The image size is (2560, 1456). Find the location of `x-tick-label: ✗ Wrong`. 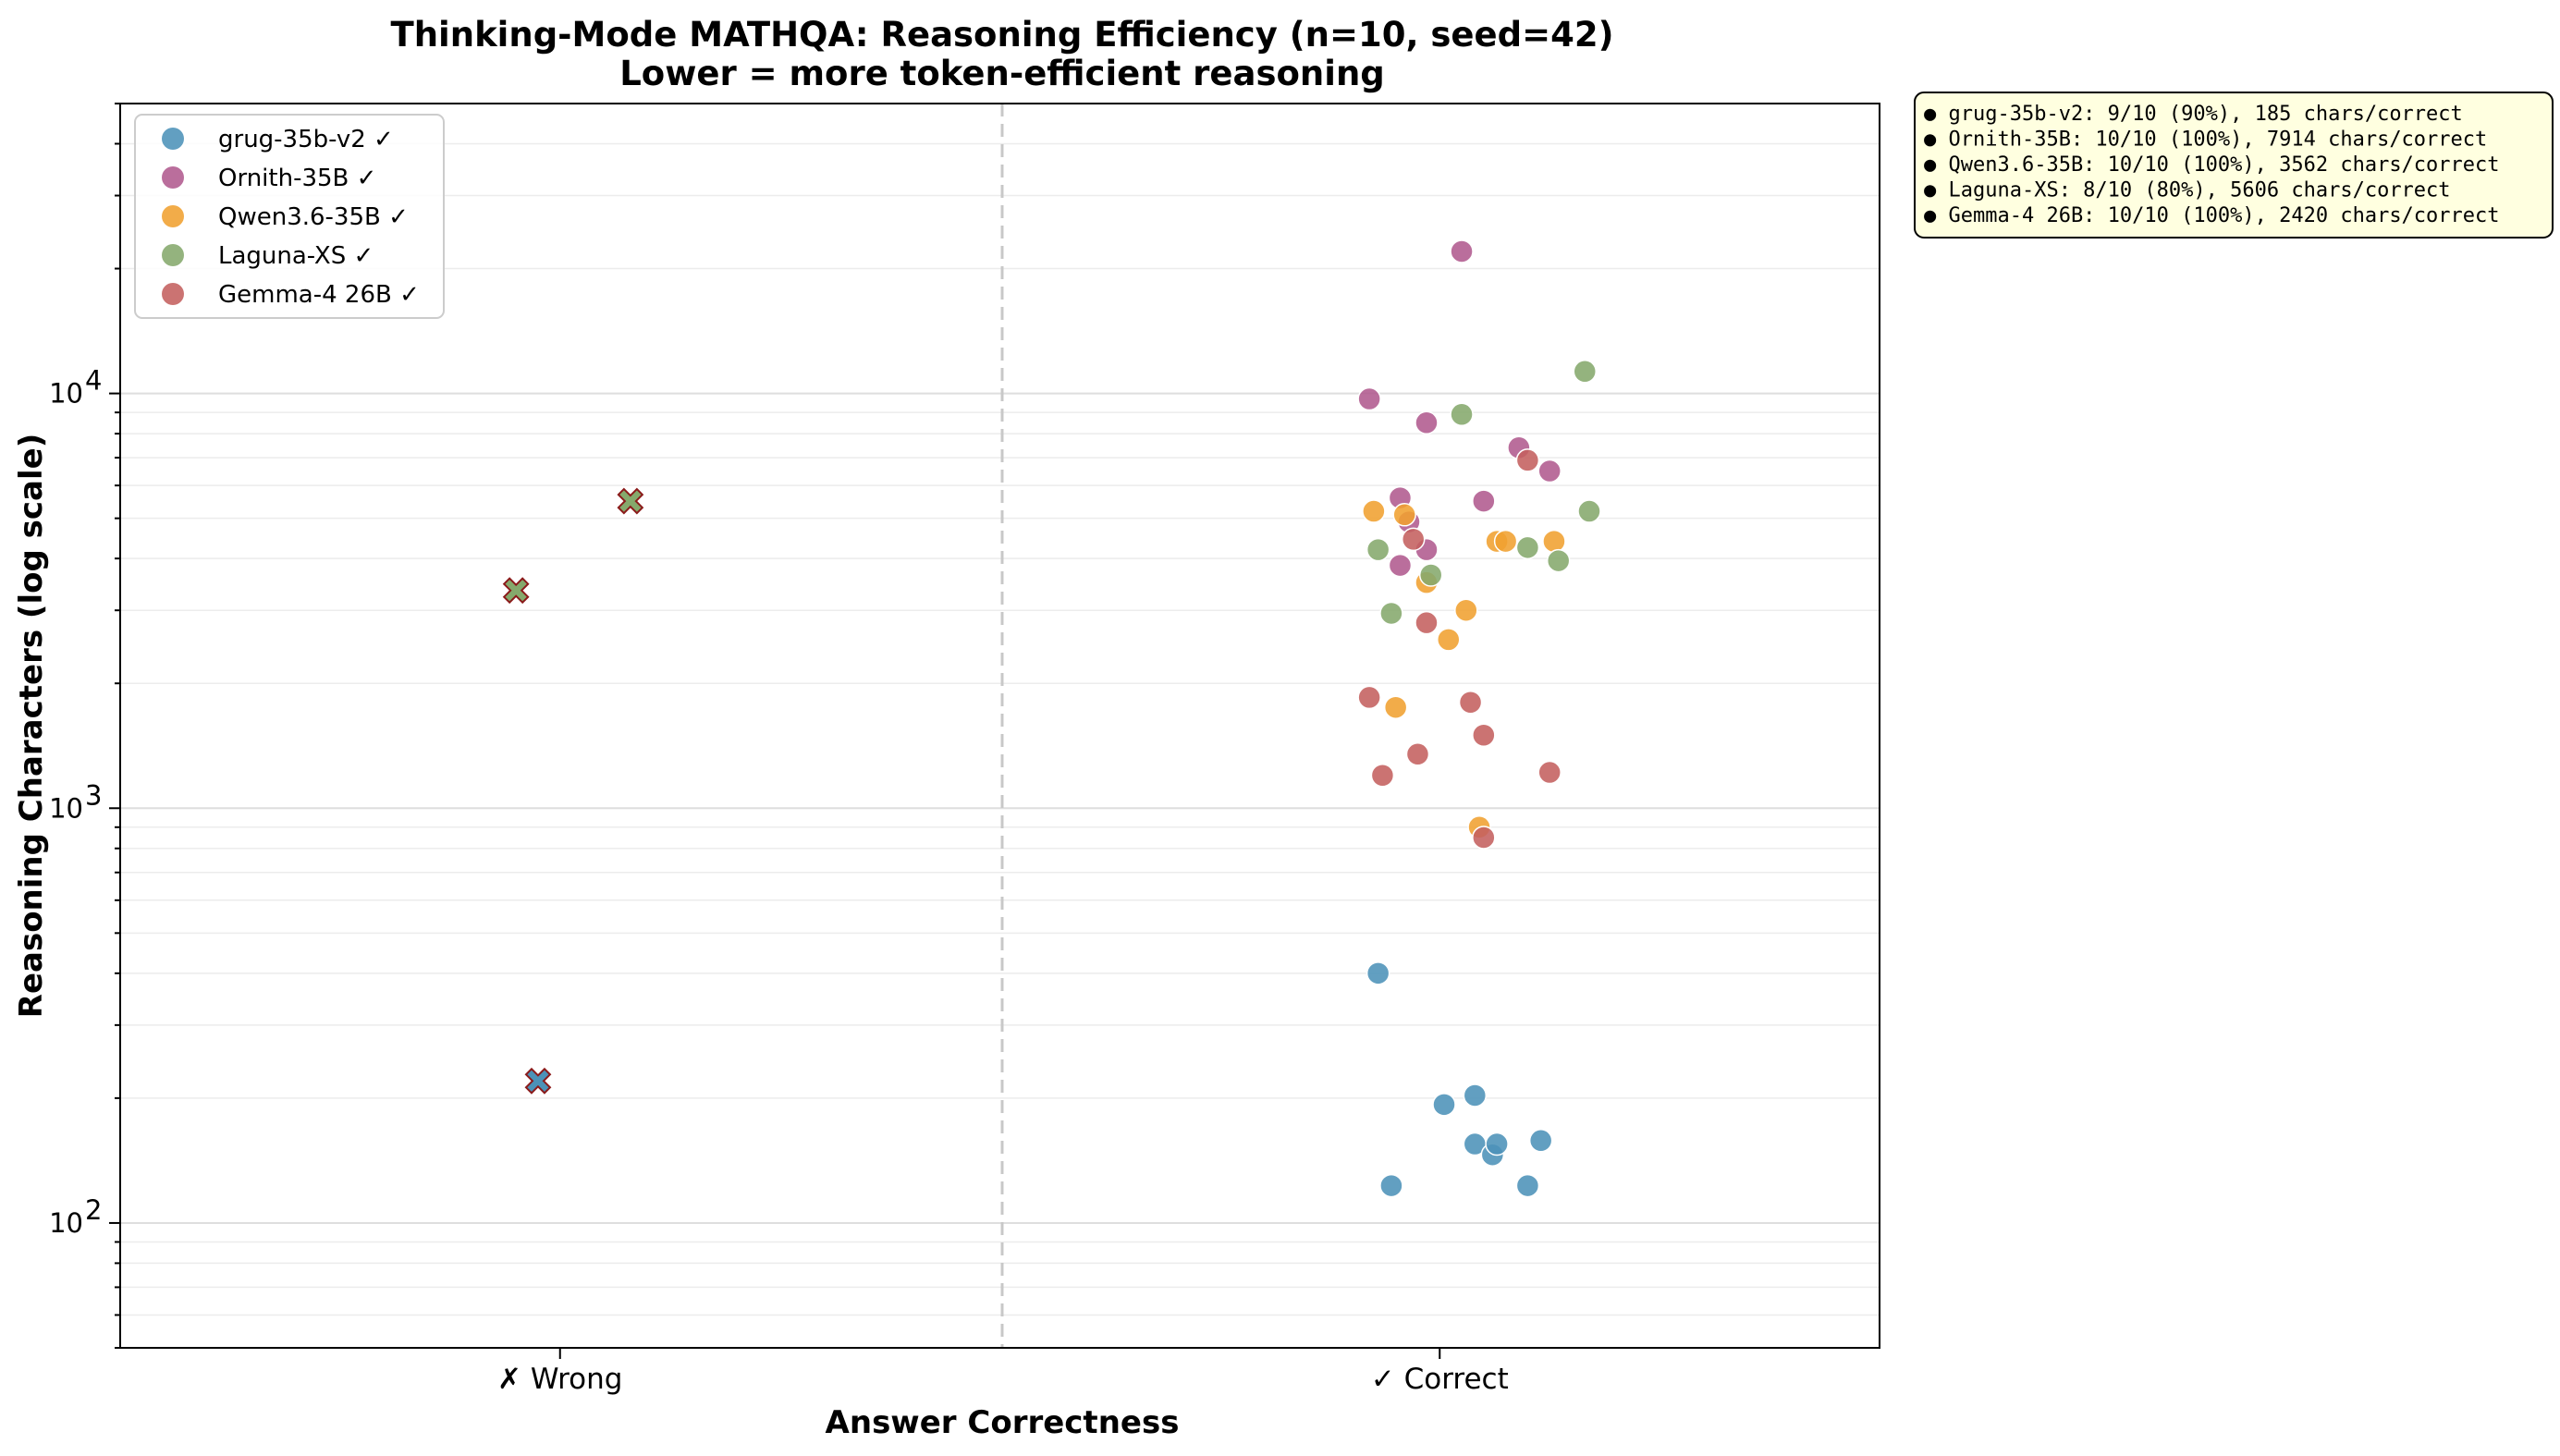

x-tick-label: ✗ Wrong is located at coordinates (559, 1379).